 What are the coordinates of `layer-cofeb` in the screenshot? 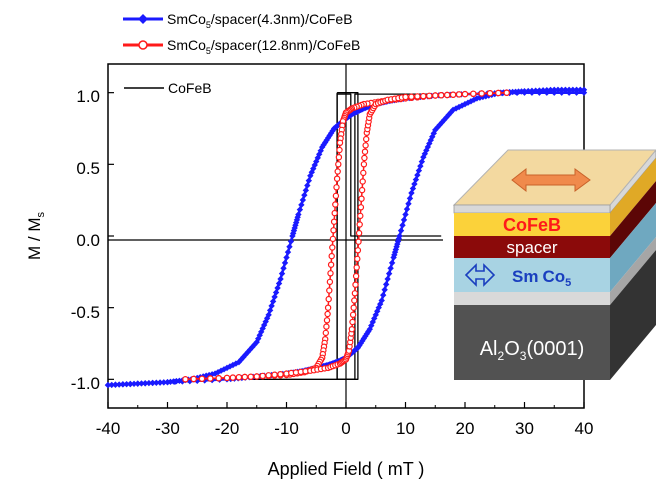 It's located at (532, 224).